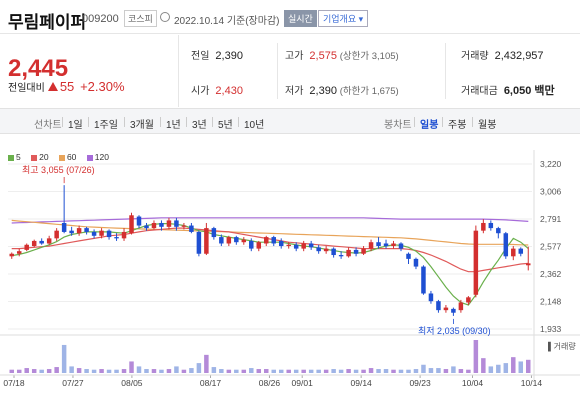 The image size is (580, 402). Describe the element at coordinates (102, 86) in the screenshot. I see `change-percent: +2.30%` at that location.